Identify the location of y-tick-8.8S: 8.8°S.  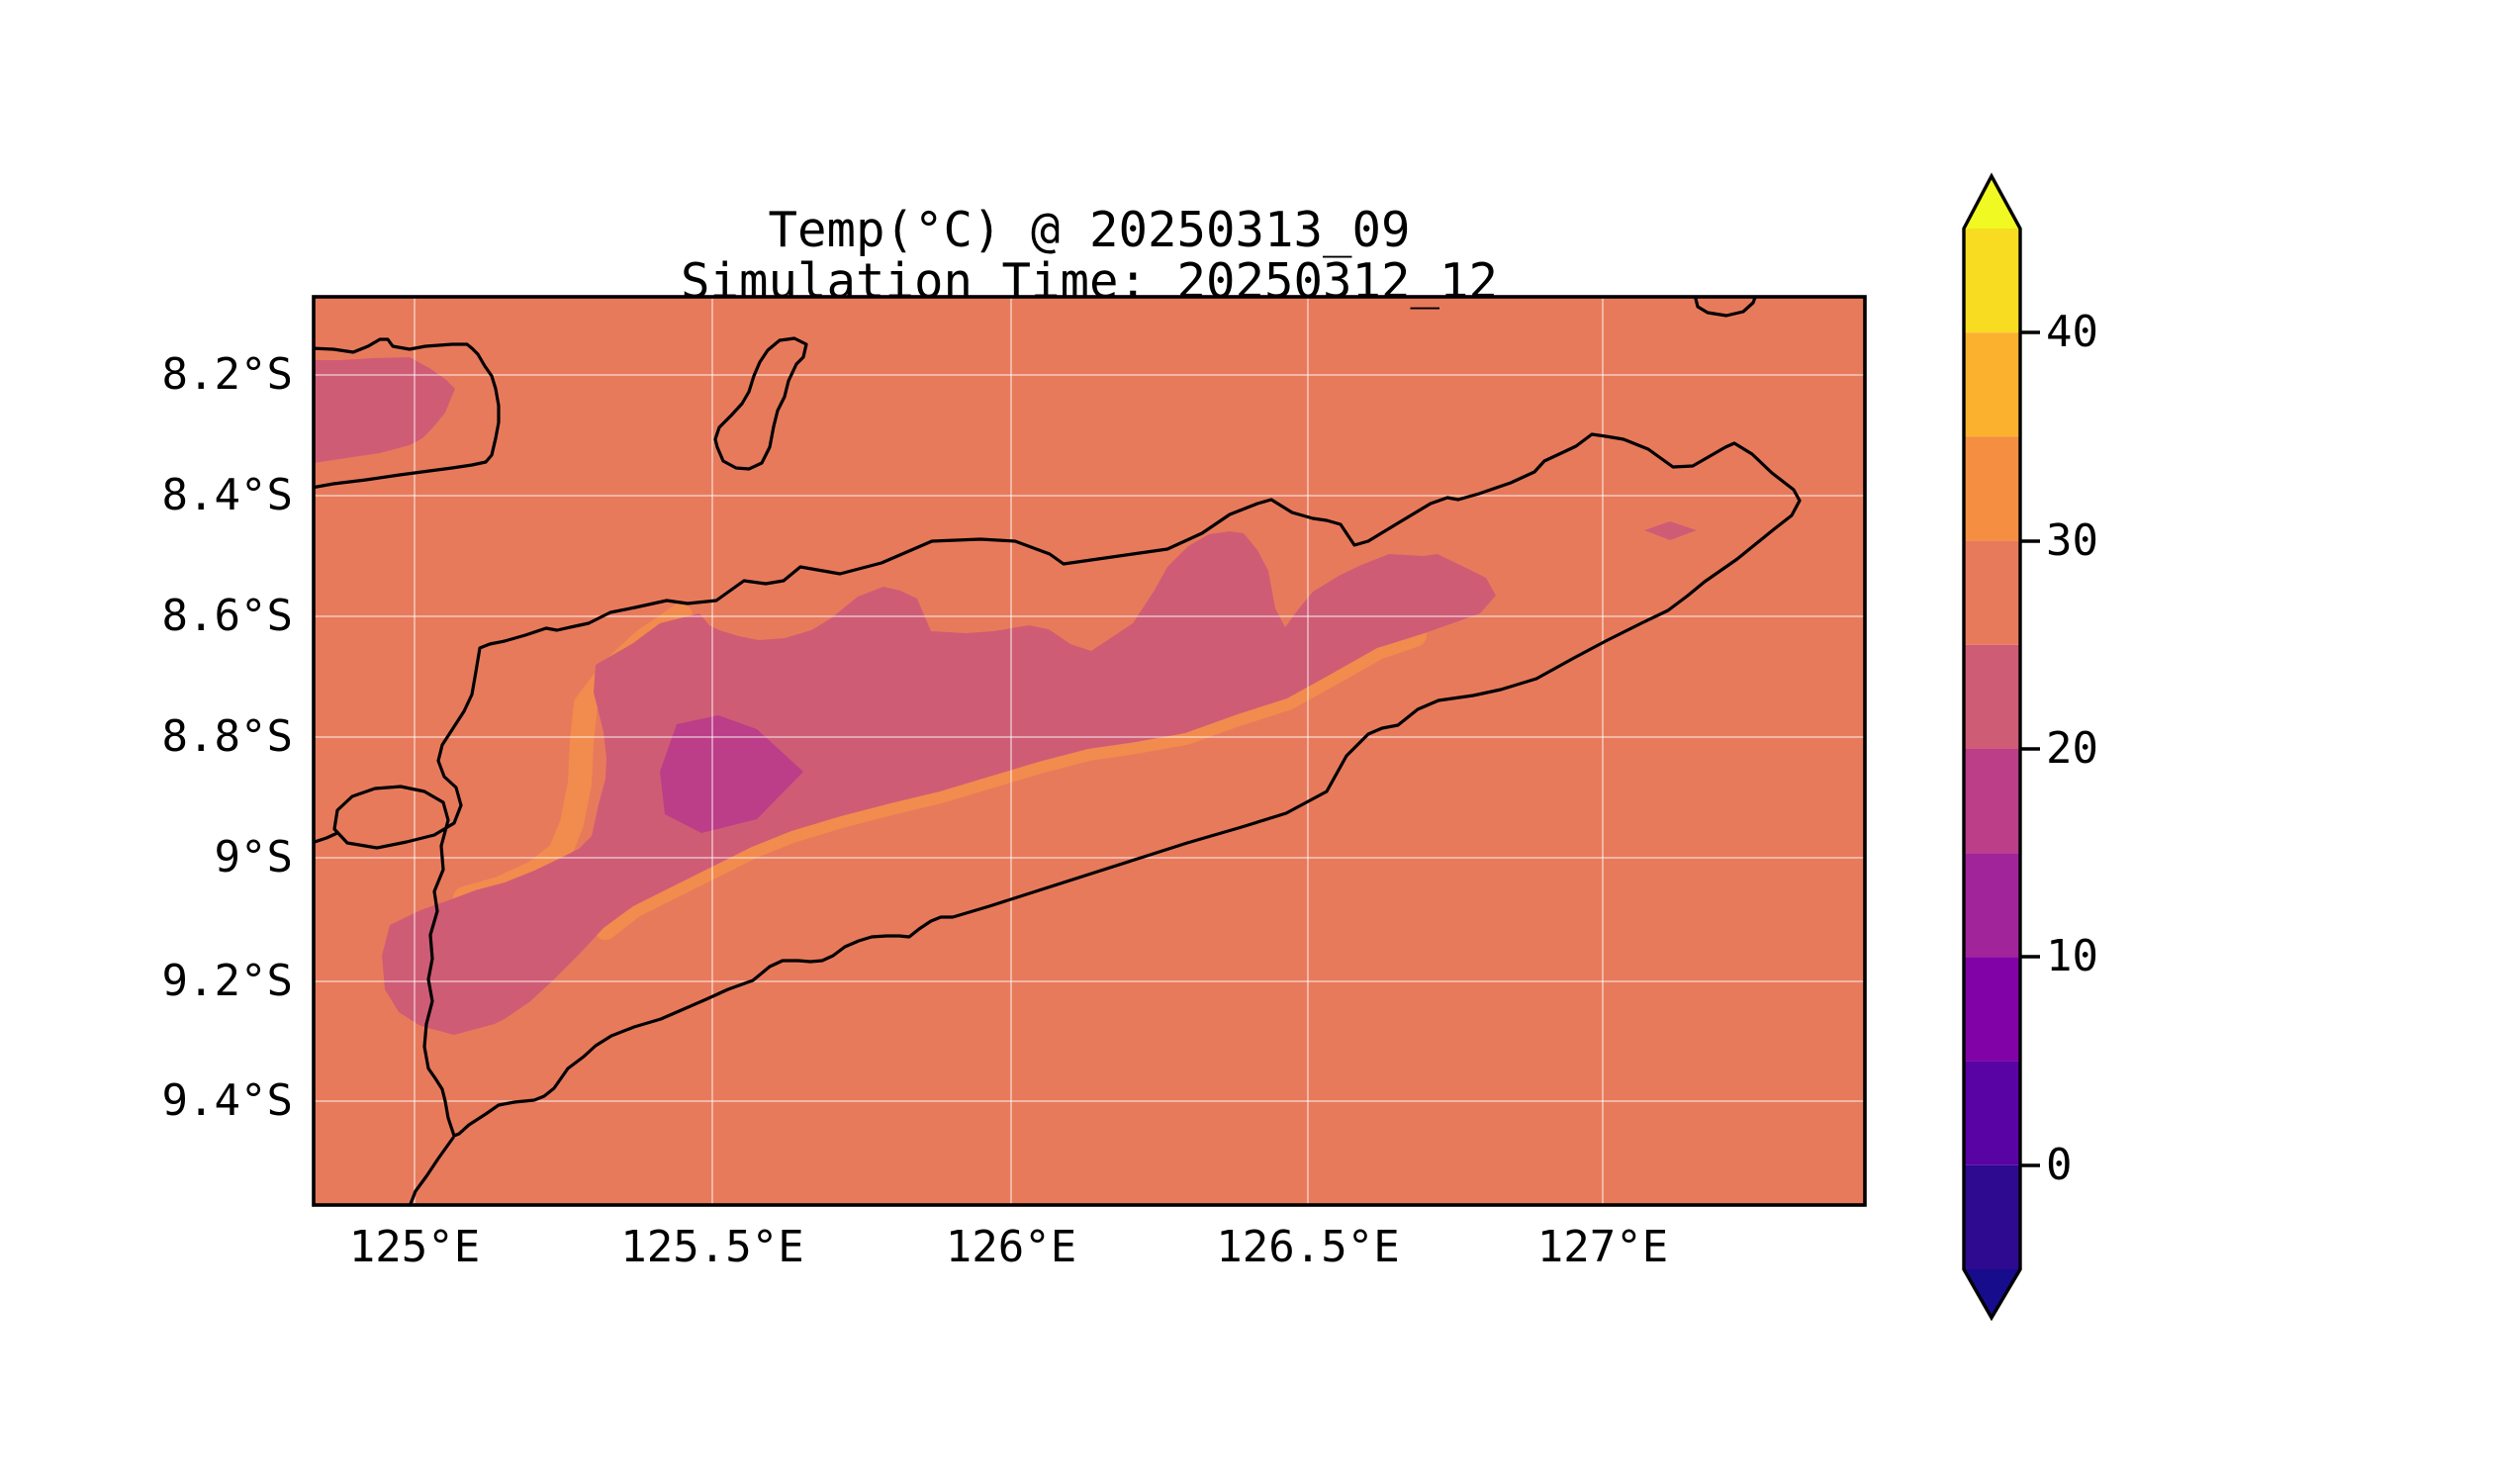
(227, 736).